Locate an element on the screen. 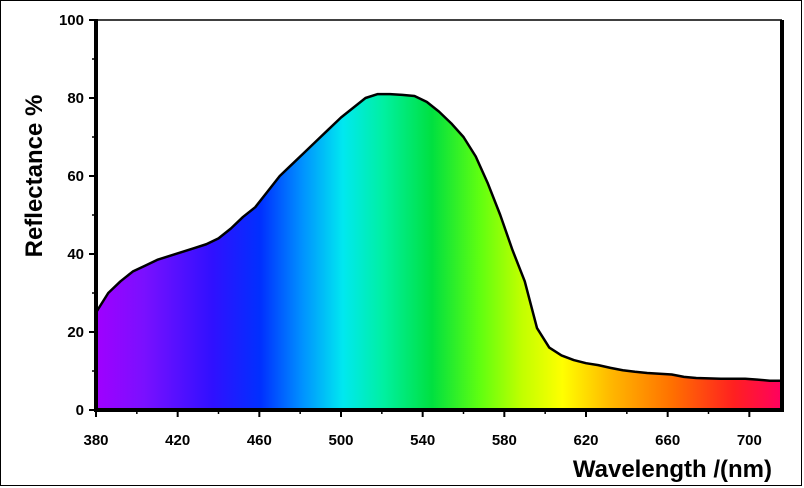  y-tick-label: 60 is located at coordinates (75, 176).